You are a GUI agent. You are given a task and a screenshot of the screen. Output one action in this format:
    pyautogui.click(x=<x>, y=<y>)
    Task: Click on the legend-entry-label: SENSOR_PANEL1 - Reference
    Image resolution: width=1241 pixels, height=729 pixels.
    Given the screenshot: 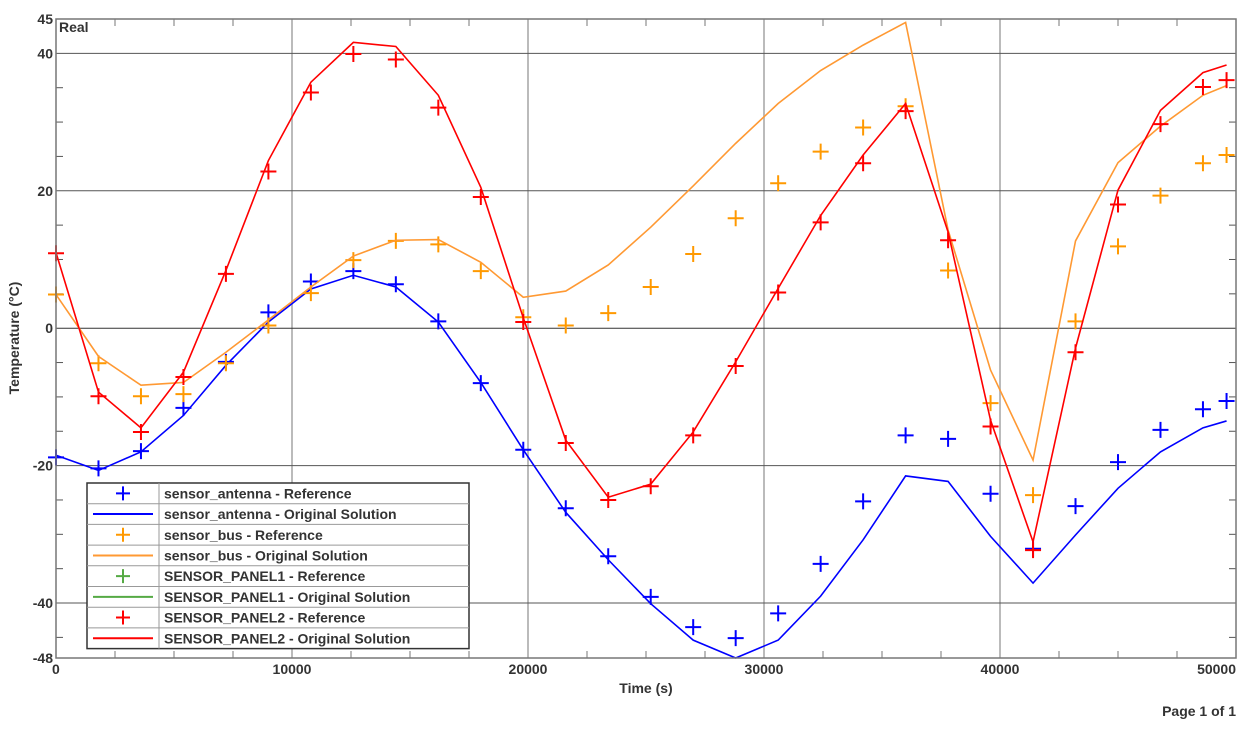 What is the action you would take?
    pyautogui.click(x=264, y=576)
    